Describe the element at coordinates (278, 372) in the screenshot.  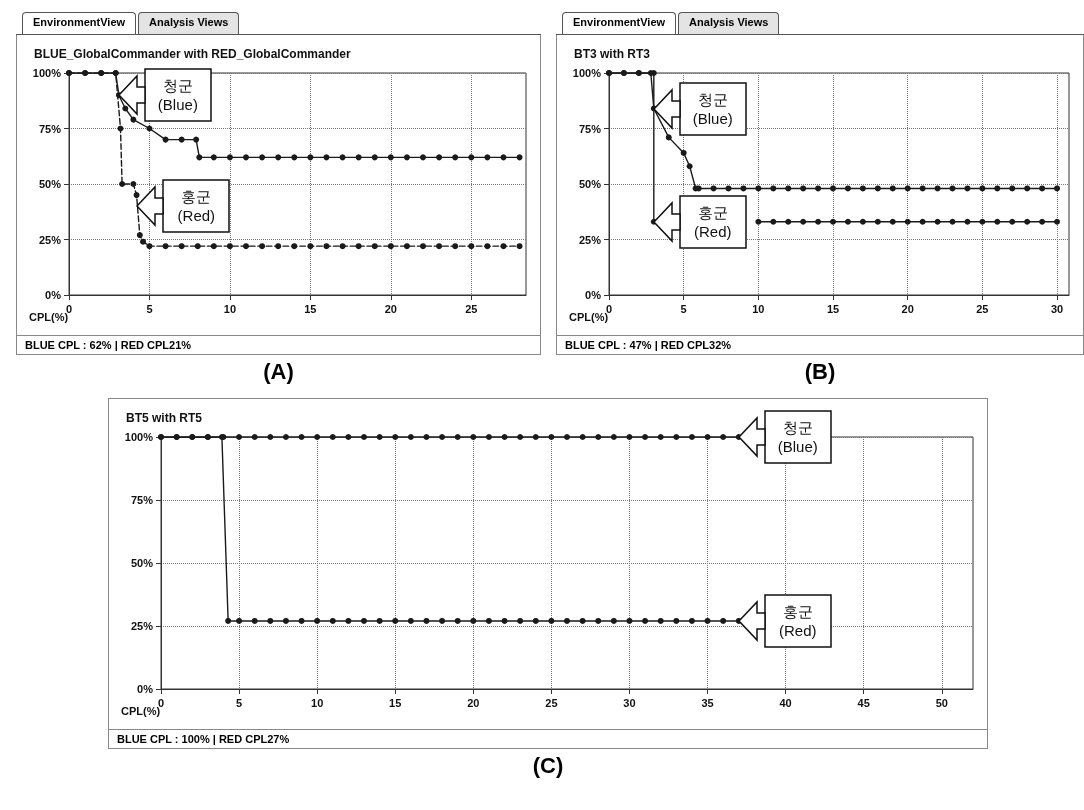
I see `text: (A)` at that location.